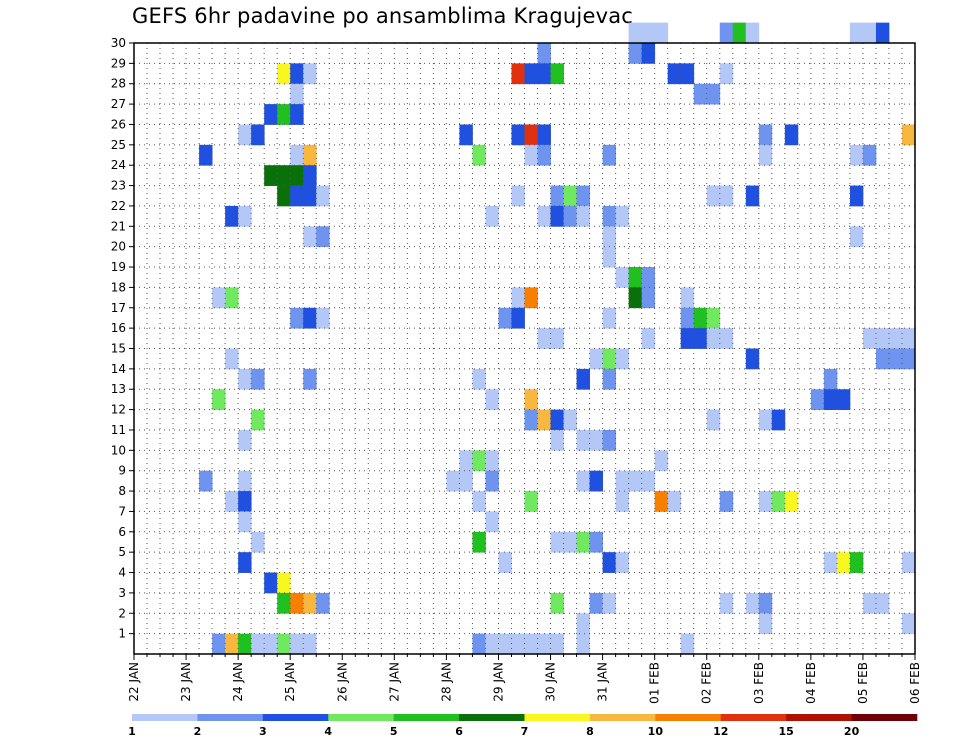 The image size is (960, 742). Describe the element at coordinates (118, 450) in the screenshot. I see `y-tick-label: 10` at that location.